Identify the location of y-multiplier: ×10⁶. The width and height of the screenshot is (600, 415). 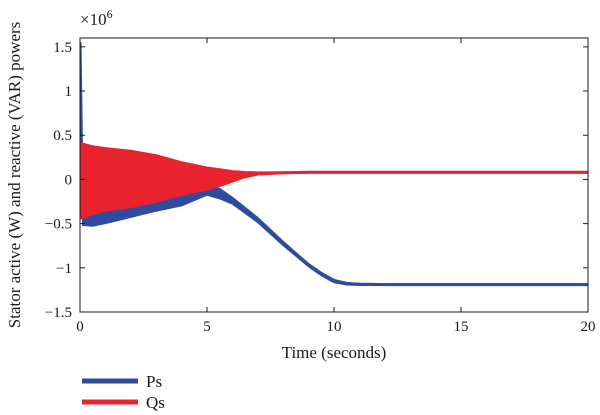
(96, 18).